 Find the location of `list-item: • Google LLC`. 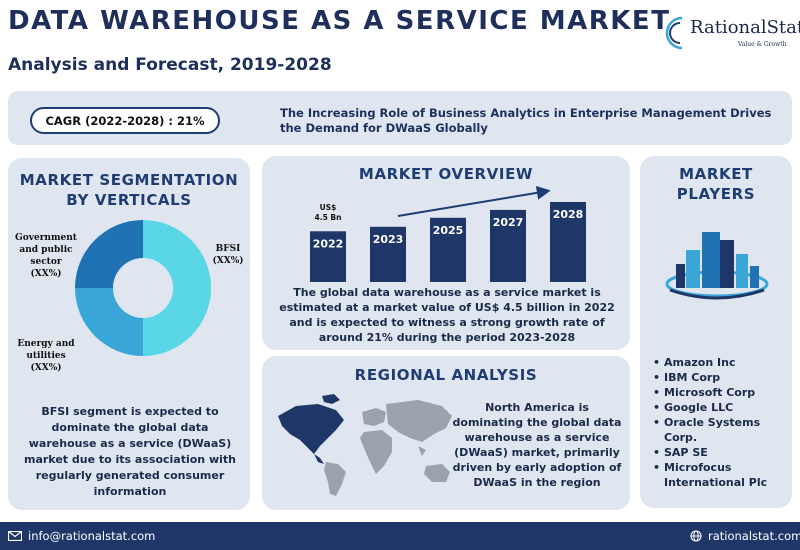

list-item: • Google LLC is located at coordinates (722, 407).